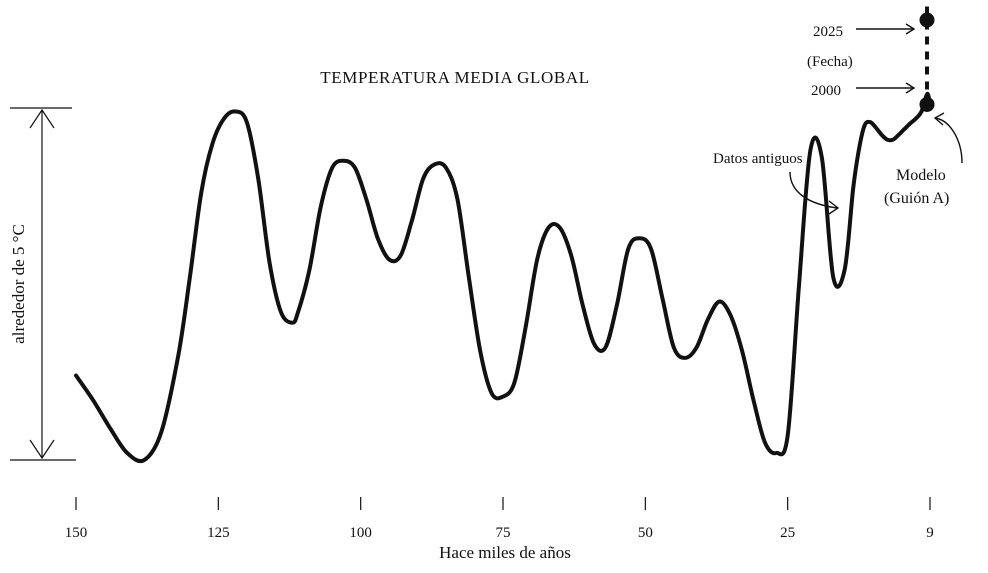 This screenshot has width=988, height=573. I want to click on x-axis-title: Hace miles de años, so click(505, 552).